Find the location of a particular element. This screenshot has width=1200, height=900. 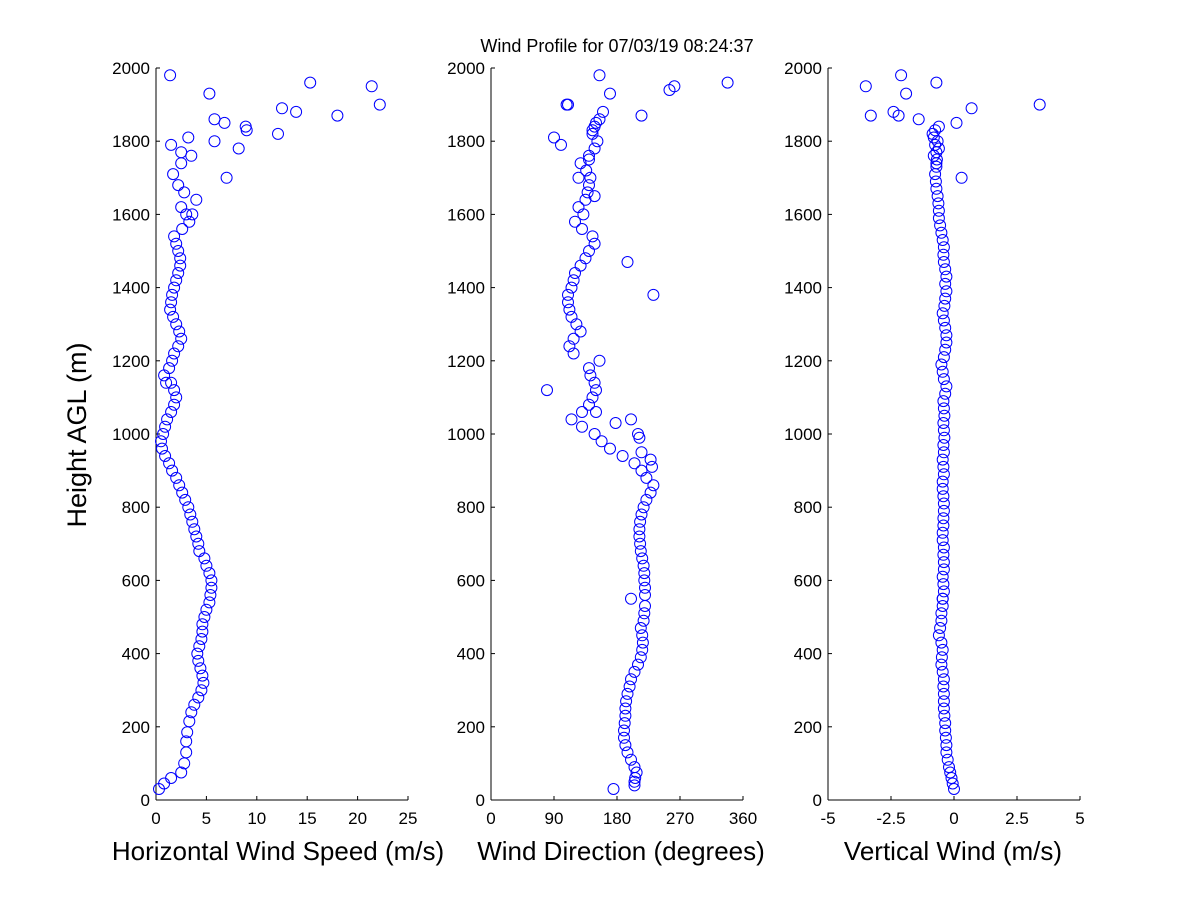

x-tick-label: 180 is located at coordinates (617, 818).